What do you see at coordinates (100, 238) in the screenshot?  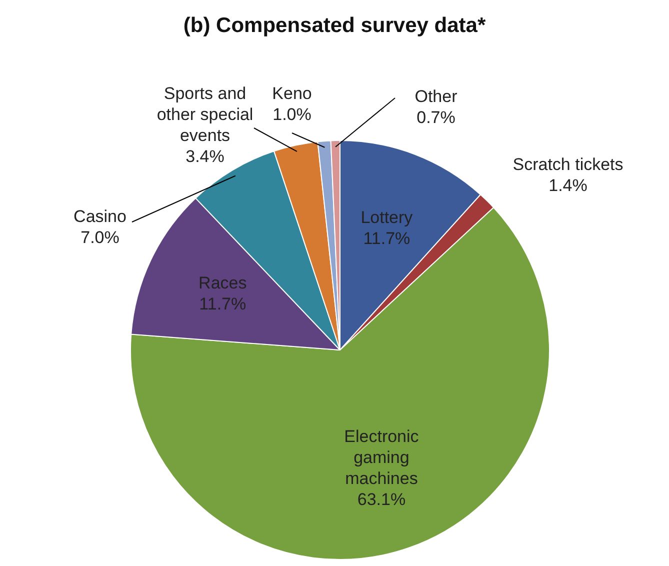 I see `data-label: 7.0%` at bounding box center [100, 238].